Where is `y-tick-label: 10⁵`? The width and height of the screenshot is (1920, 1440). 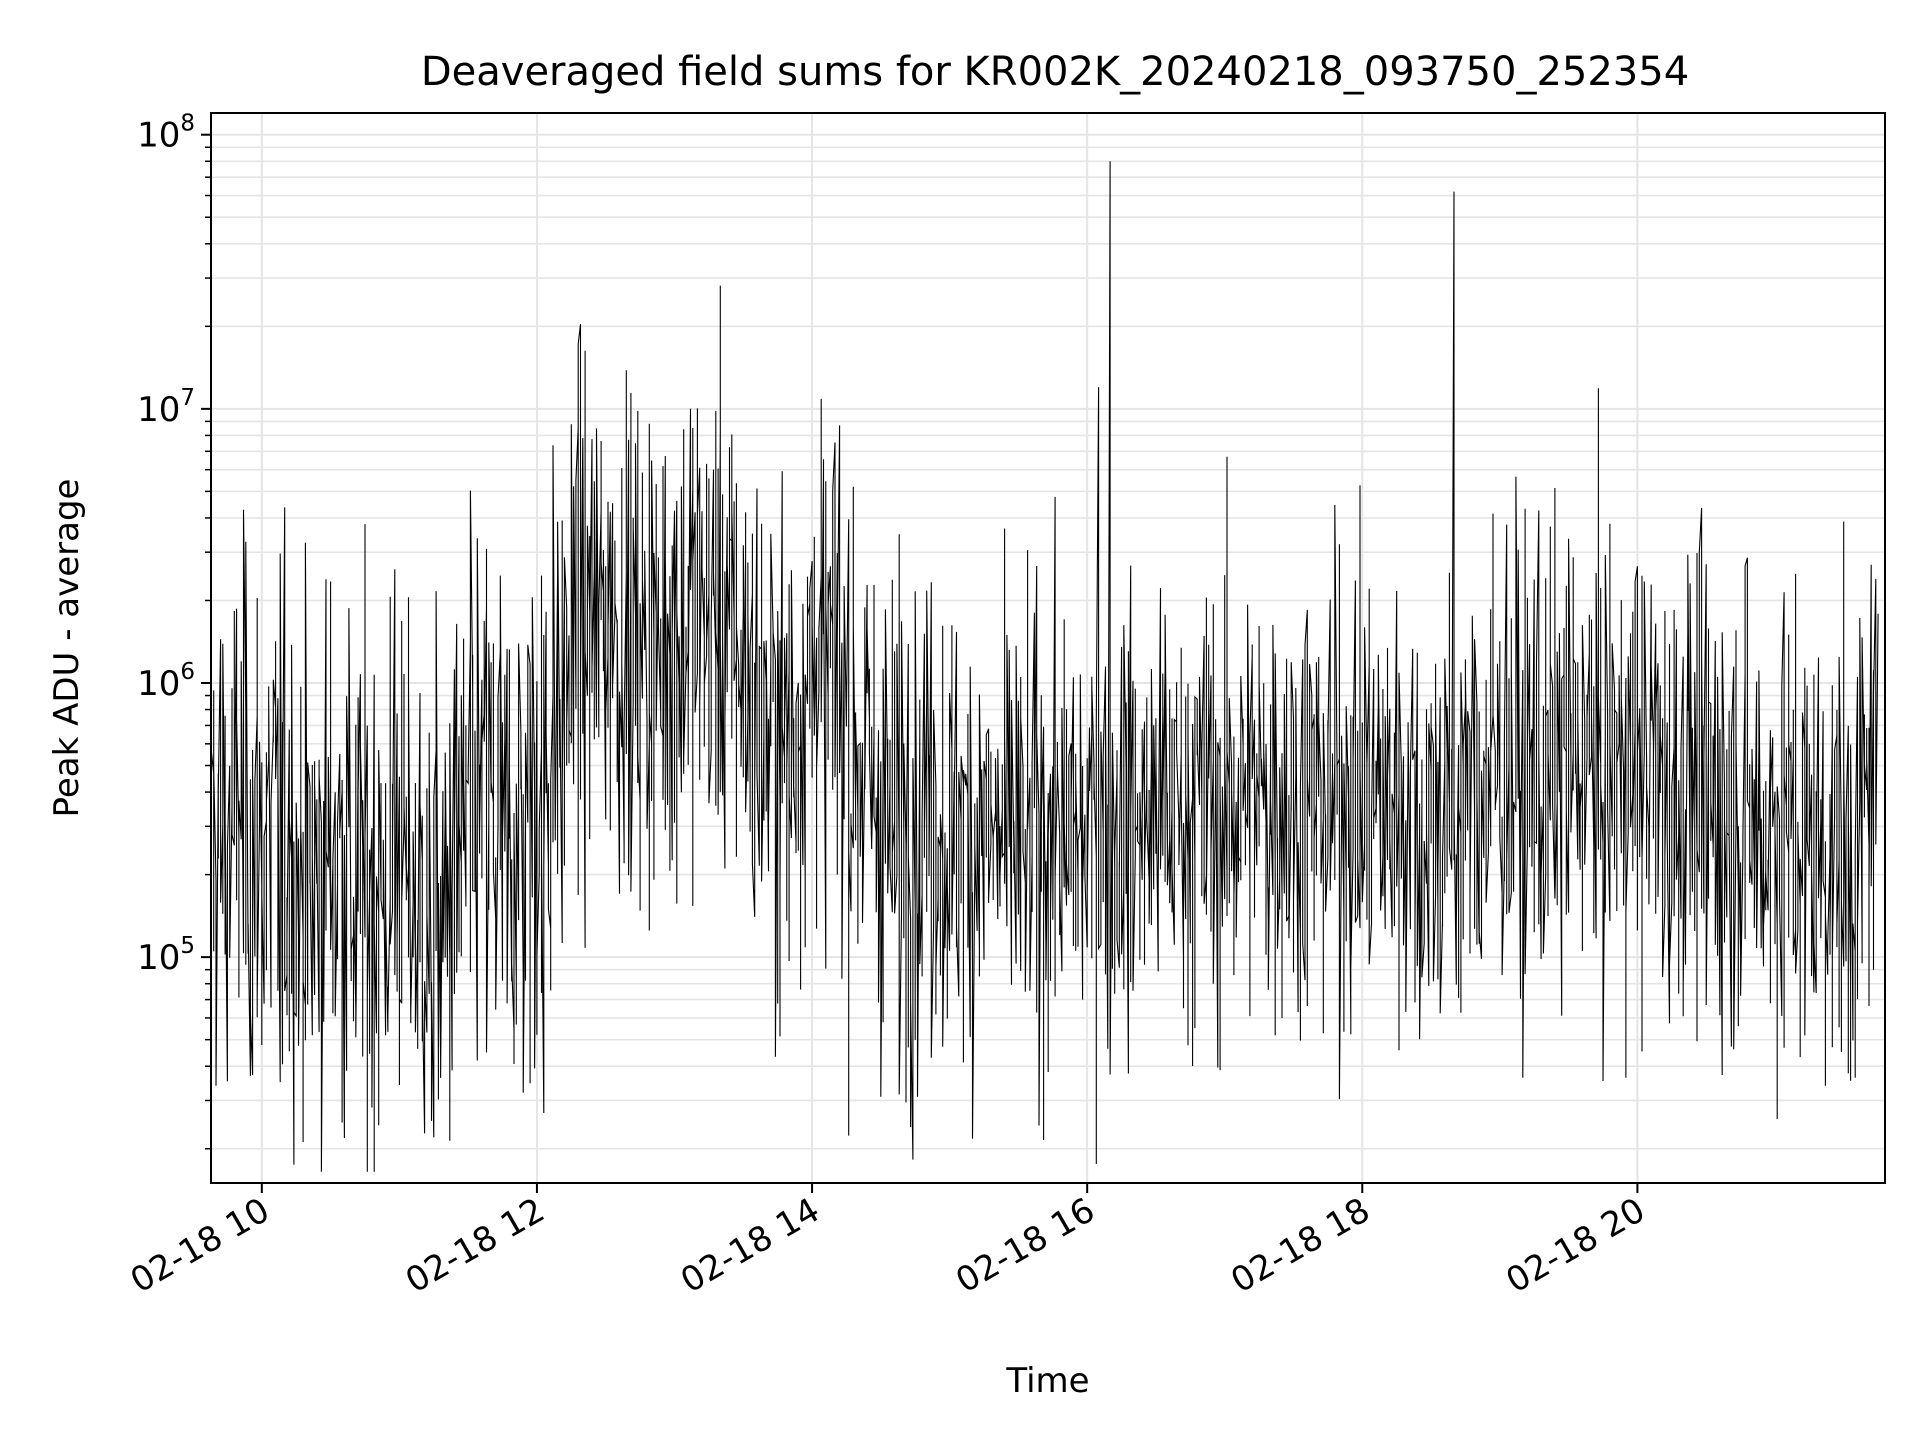
y-tick-label: 10⁵ is located at coordinates (166, 955).